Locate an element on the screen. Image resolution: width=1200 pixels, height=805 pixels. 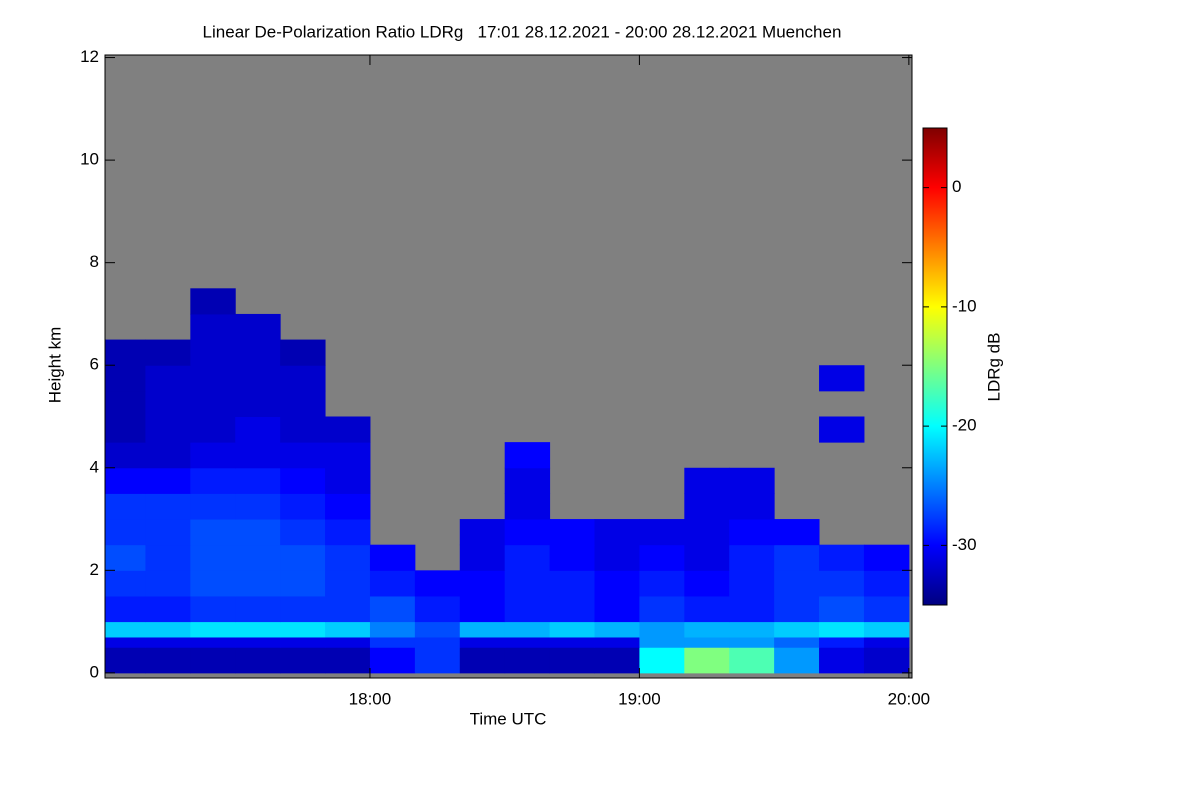
y-tick-label: 12 is located at coordinates (89, 56).